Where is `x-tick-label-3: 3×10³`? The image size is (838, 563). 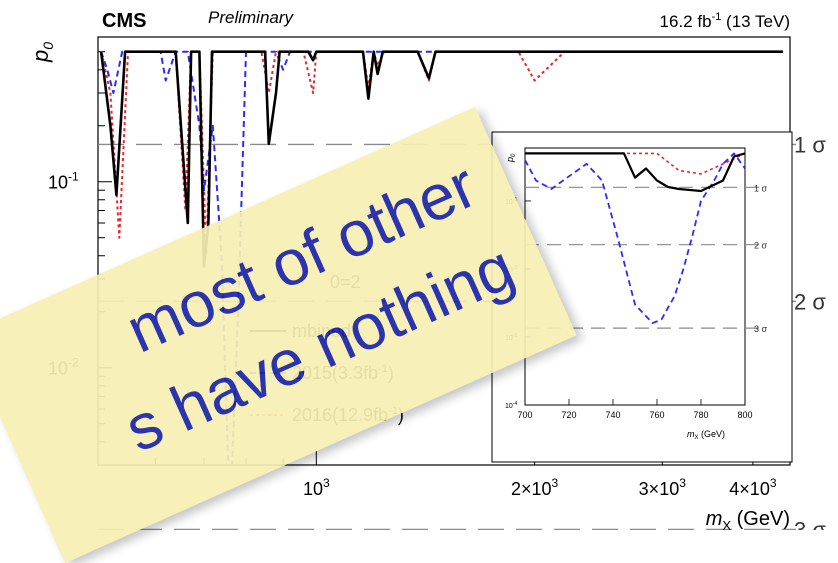 x-tick-label-3: 3×10³ is located at coordinates (663, 487).